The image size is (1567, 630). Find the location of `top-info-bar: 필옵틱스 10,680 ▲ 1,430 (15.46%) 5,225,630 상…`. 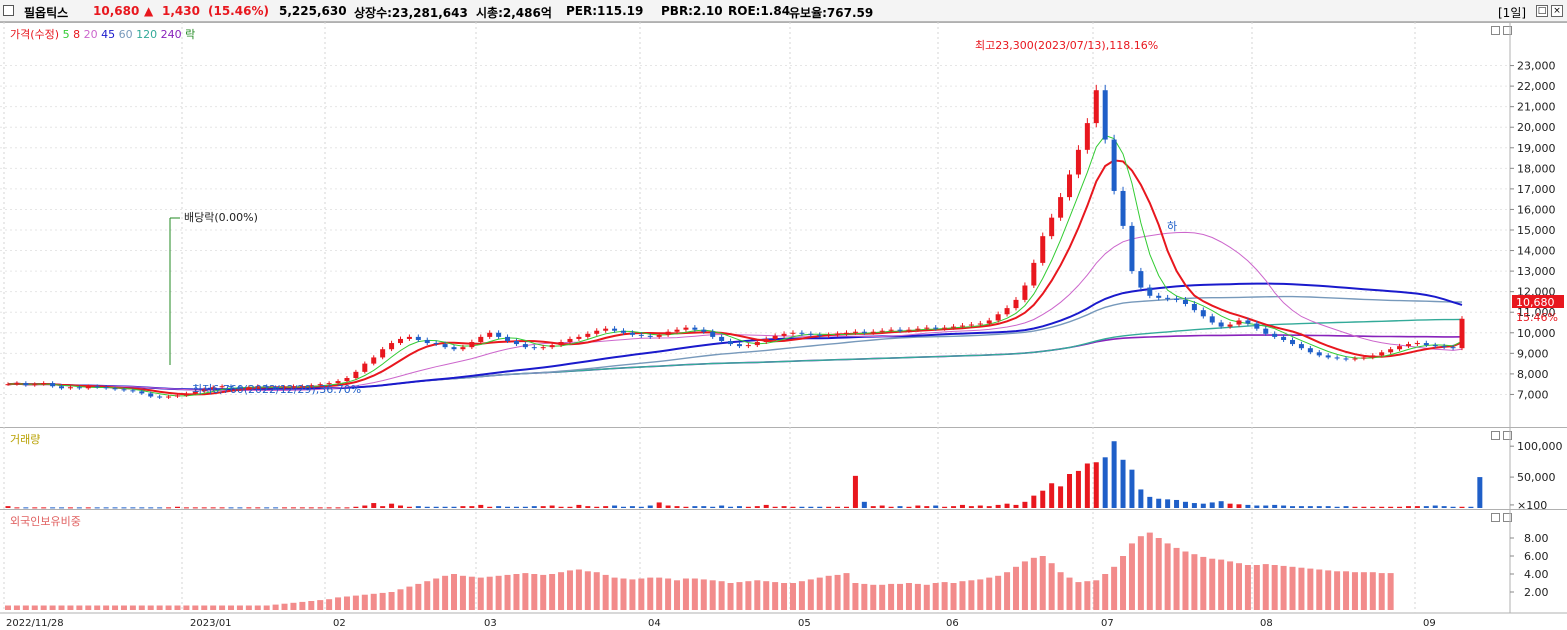

top-info-bar: 필옵틱스 10,680 ▲ 1,430 (15.46%) 5,225,630 상… is located at coordinates (783, 11).